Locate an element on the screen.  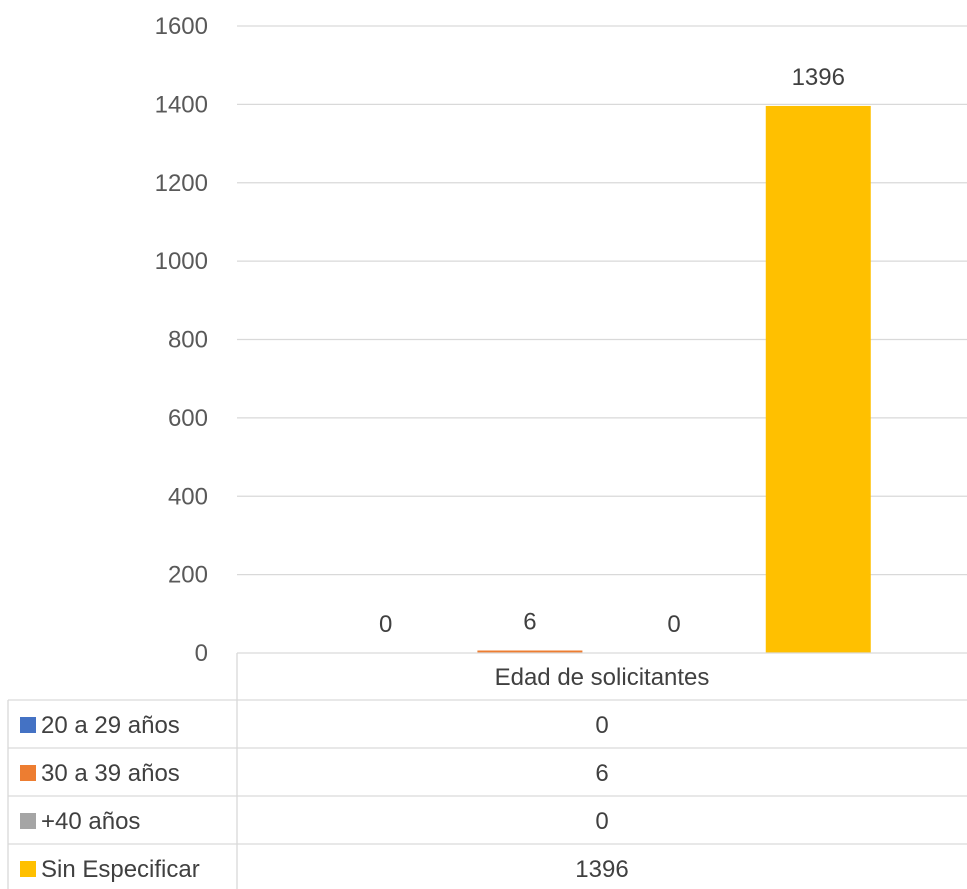
table-cell-value: 6 is located at coordinates (601, 773).